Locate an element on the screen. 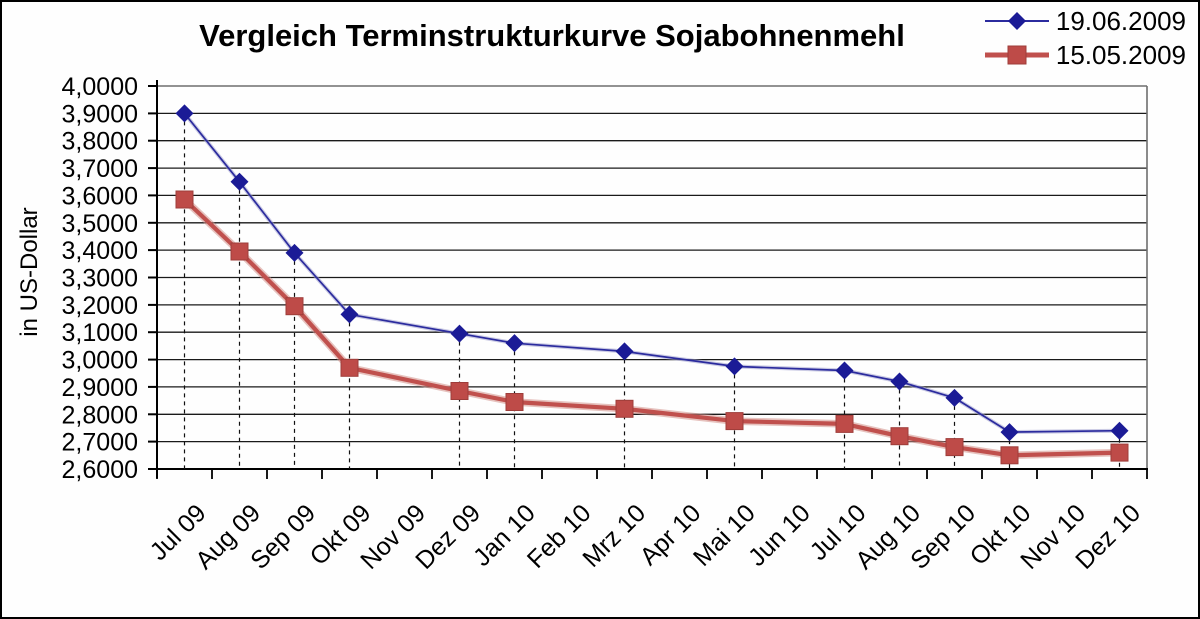 The width and height of the screenshot is (1200, 619). y-axis-tick-label: 3,0000 is located at coordinates (100, 361).